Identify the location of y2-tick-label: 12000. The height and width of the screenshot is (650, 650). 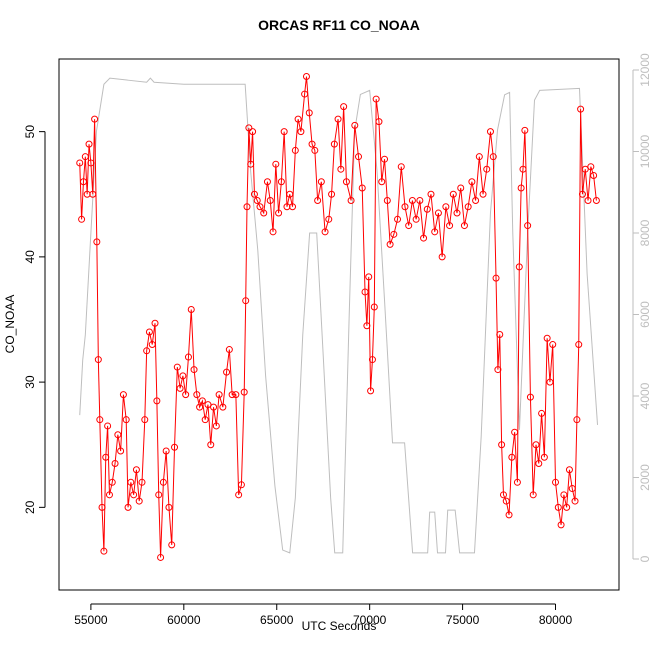
(644, 70).